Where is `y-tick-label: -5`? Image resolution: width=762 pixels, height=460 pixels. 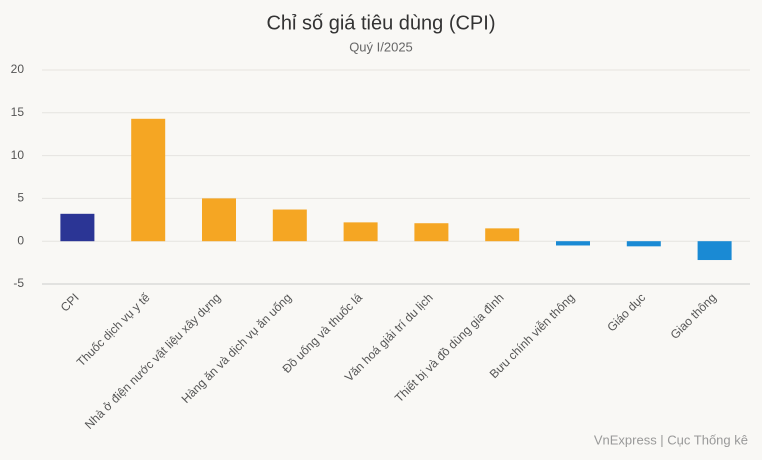 y-tick-label: -5 is located at coordinates (18, 283).